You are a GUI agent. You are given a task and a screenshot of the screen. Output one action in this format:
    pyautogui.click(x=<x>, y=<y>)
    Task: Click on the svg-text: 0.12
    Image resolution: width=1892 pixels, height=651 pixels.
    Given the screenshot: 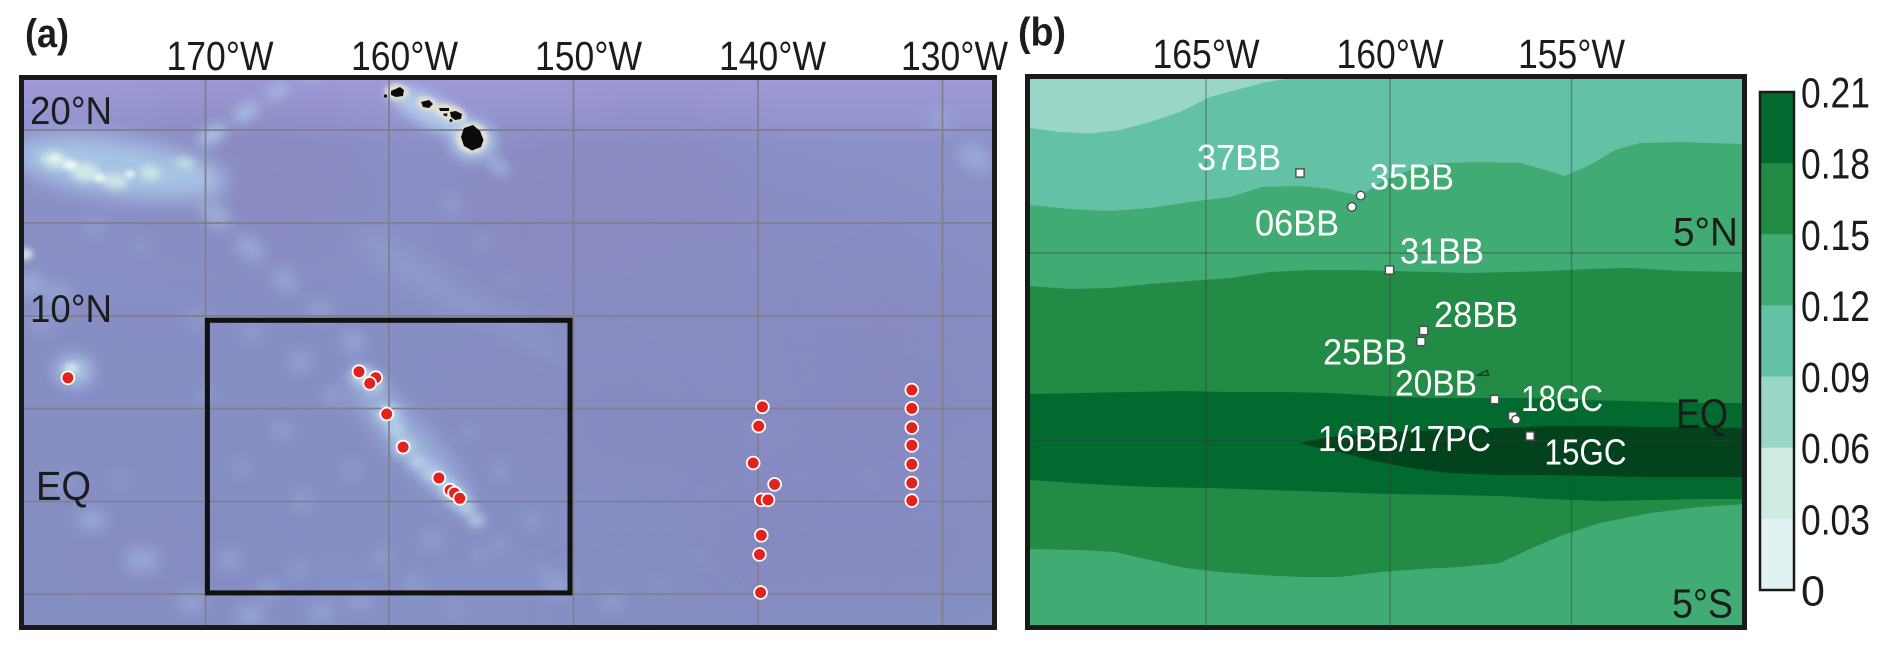 What is the action you would take?
    pyautogui.click(x=1835, y=307)
    